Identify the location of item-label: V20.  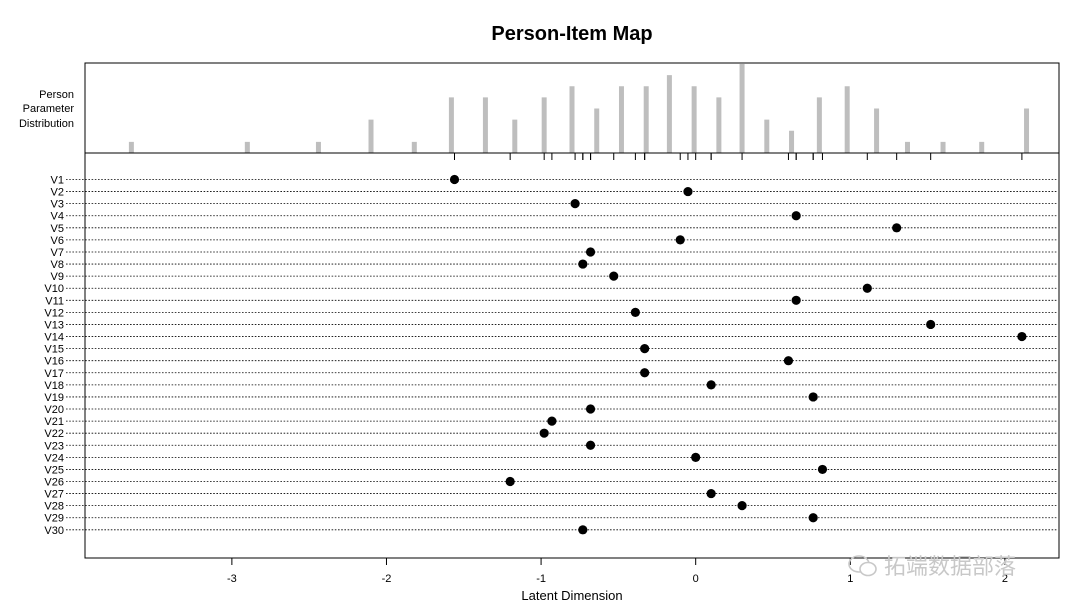
(54, 410).